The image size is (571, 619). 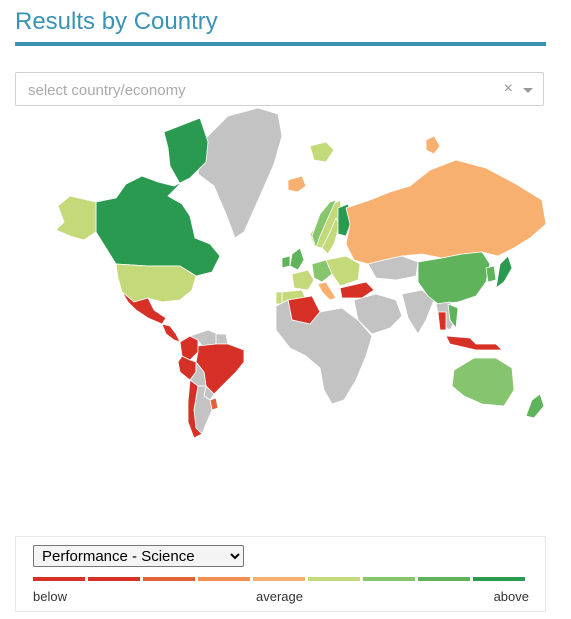 I want to click on france, so click(x=303, y=280).